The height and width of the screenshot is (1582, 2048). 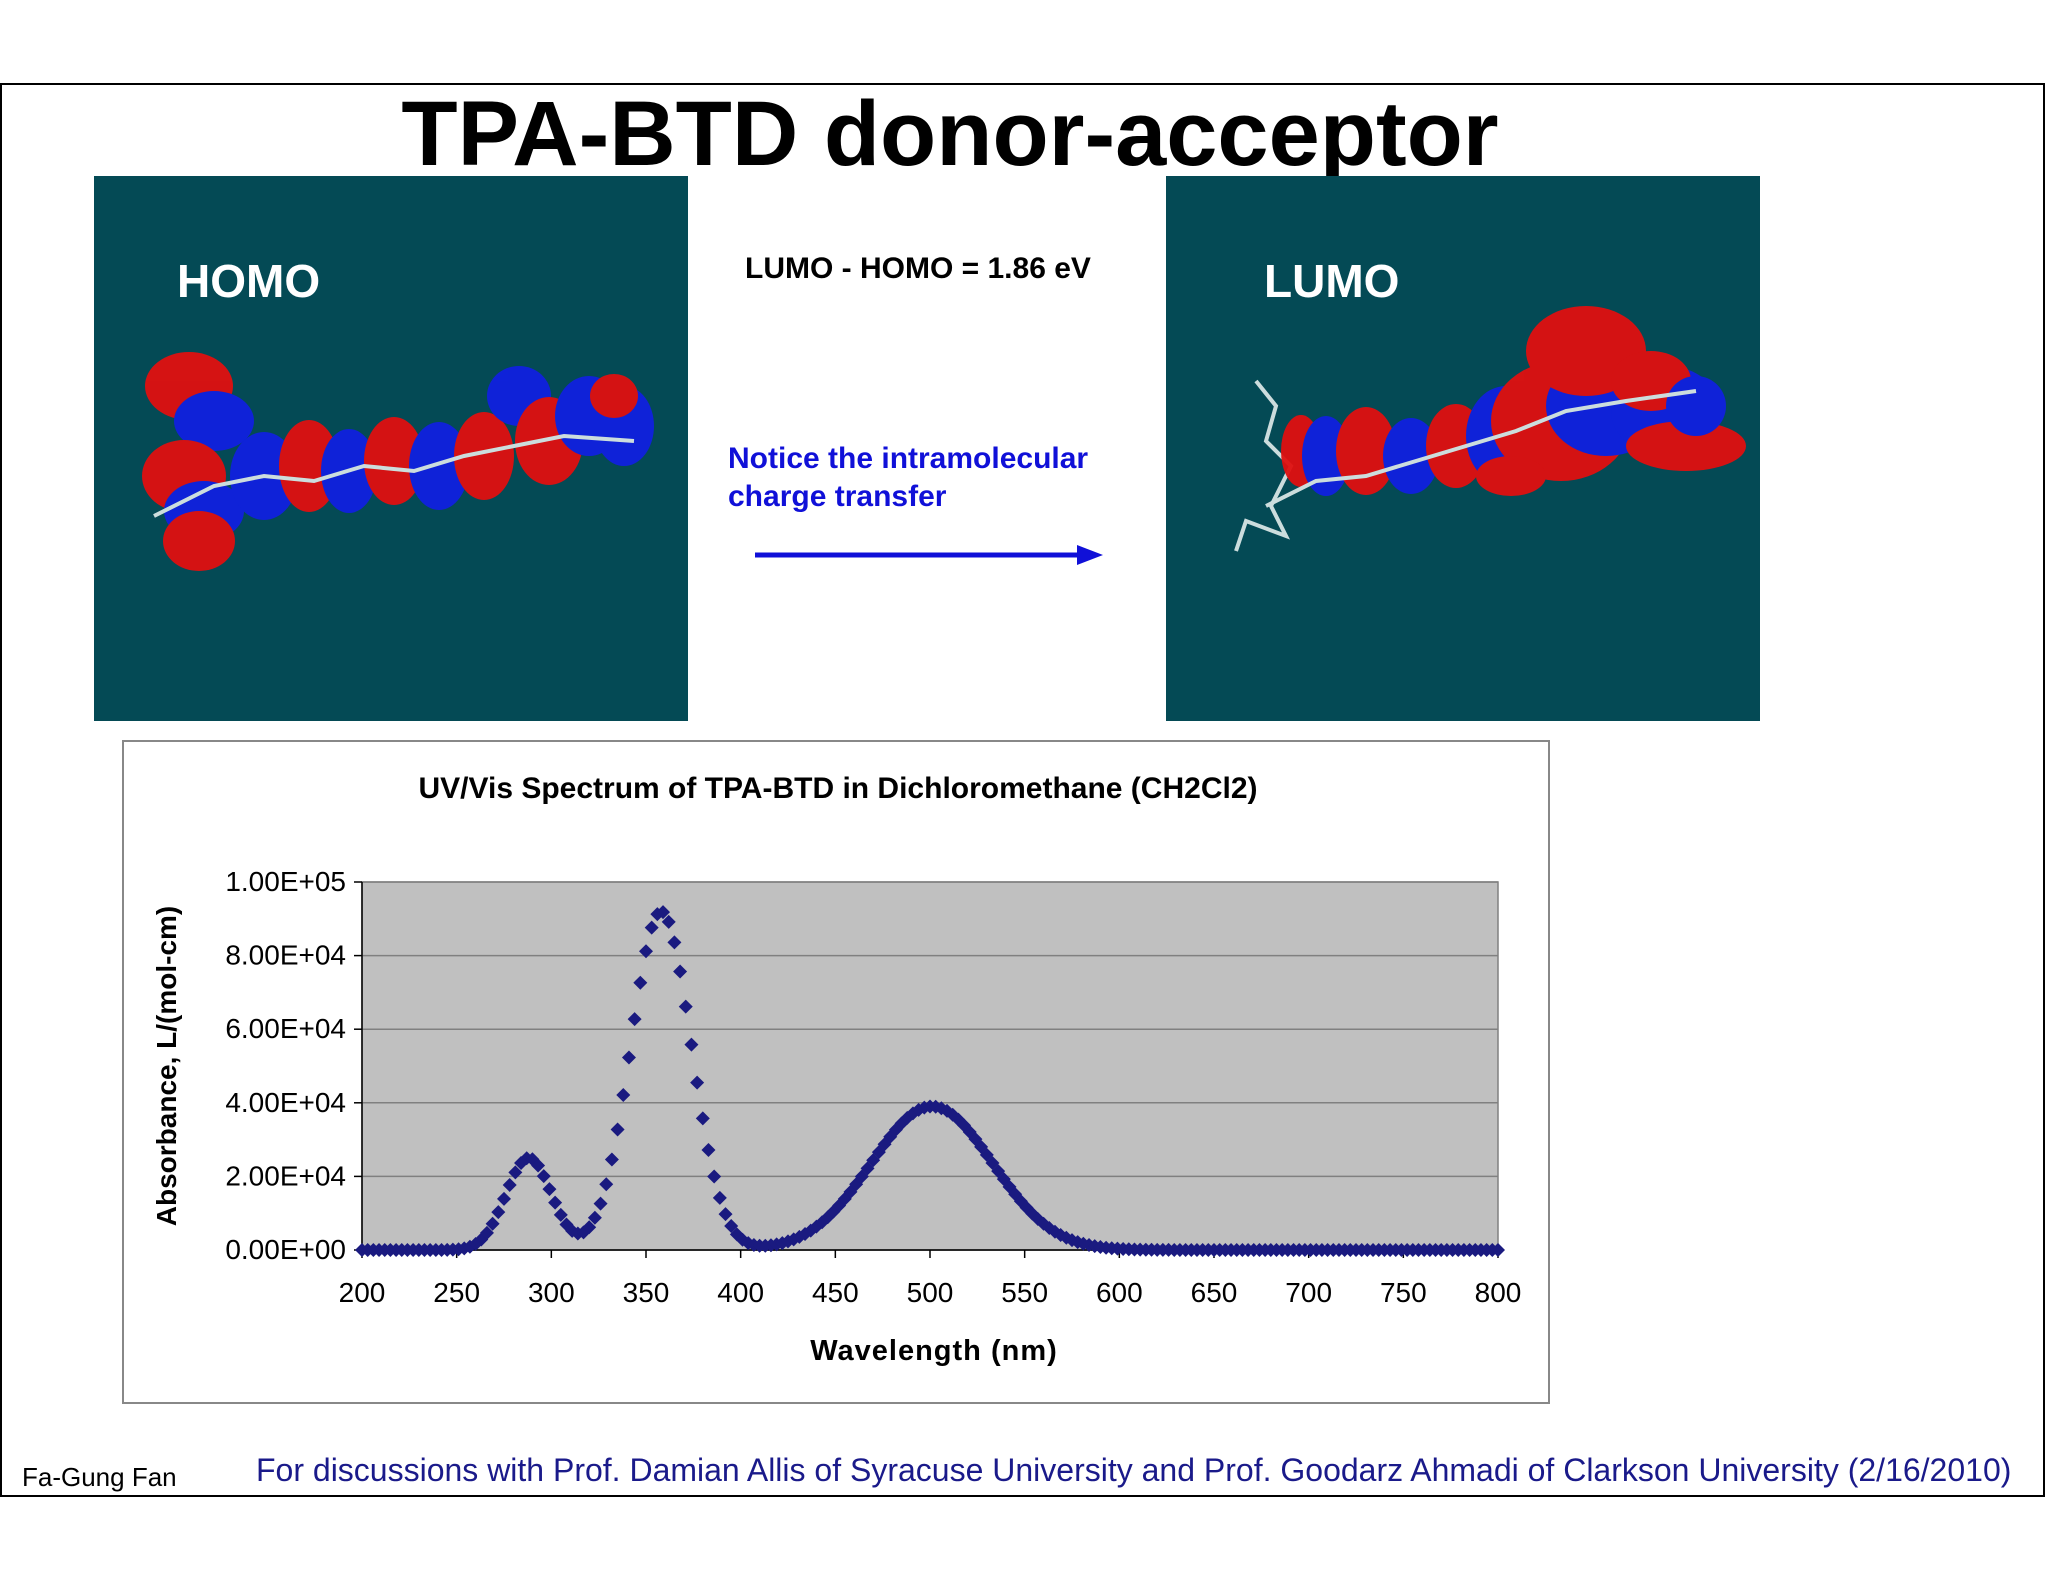 What do you see at coordinates (456, 1292) in the screenshot?
I see `x-tick-label: 250` at bounding box center [456, 1292].